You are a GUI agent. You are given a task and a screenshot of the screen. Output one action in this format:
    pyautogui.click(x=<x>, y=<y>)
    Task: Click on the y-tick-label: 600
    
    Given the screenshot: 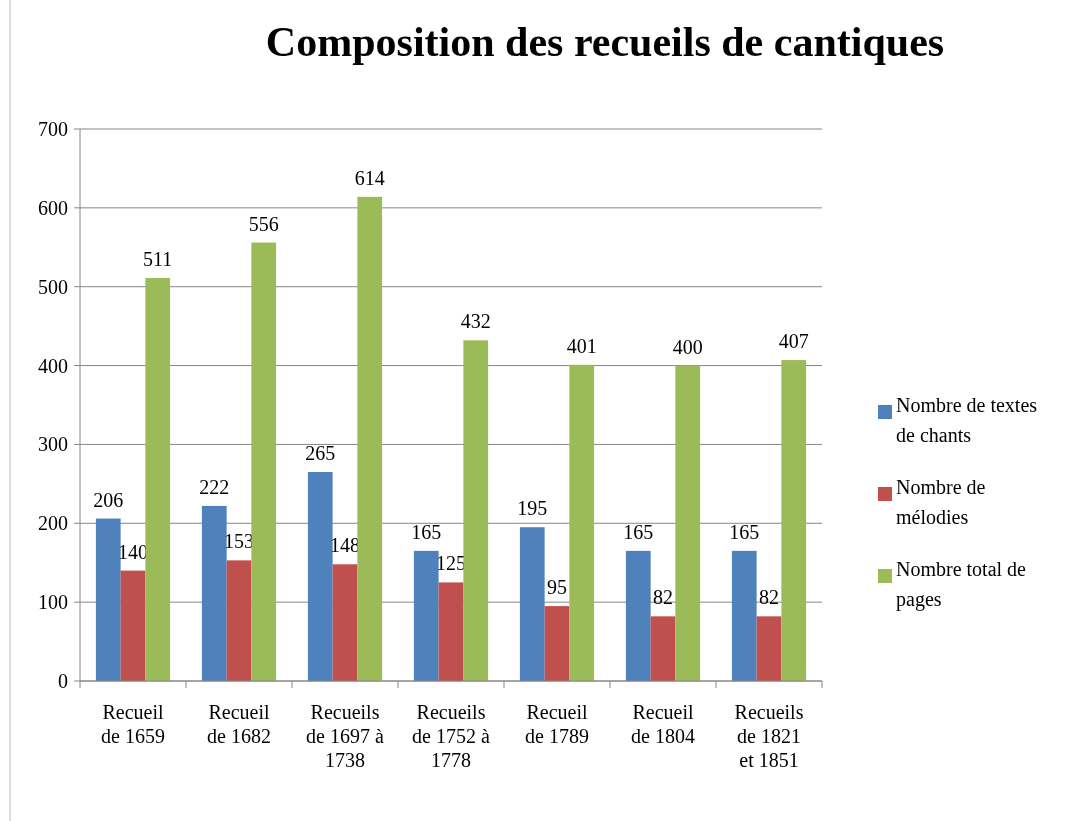 What is the action you would take?
    pyautogui.click(x=53, y=207)
    